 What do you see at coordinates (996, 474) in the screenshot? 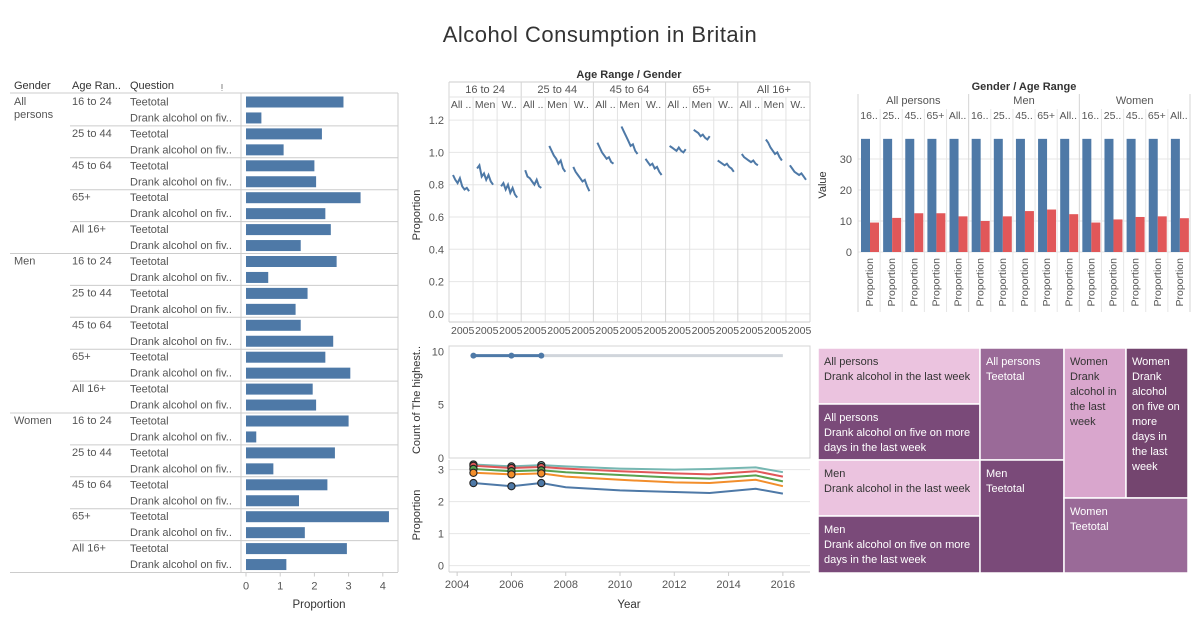
I see `treemap-label: Men` at bounding box center [996, 474].